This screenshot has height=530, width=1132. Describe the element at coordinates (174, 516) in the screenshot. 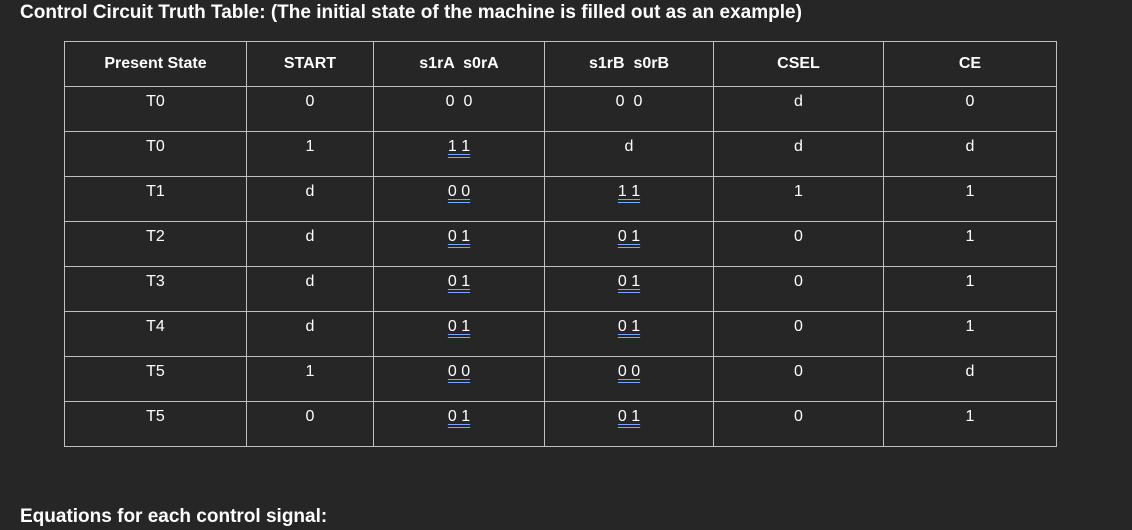

I see `equations-heading: Equations for each control signal:` at that location.